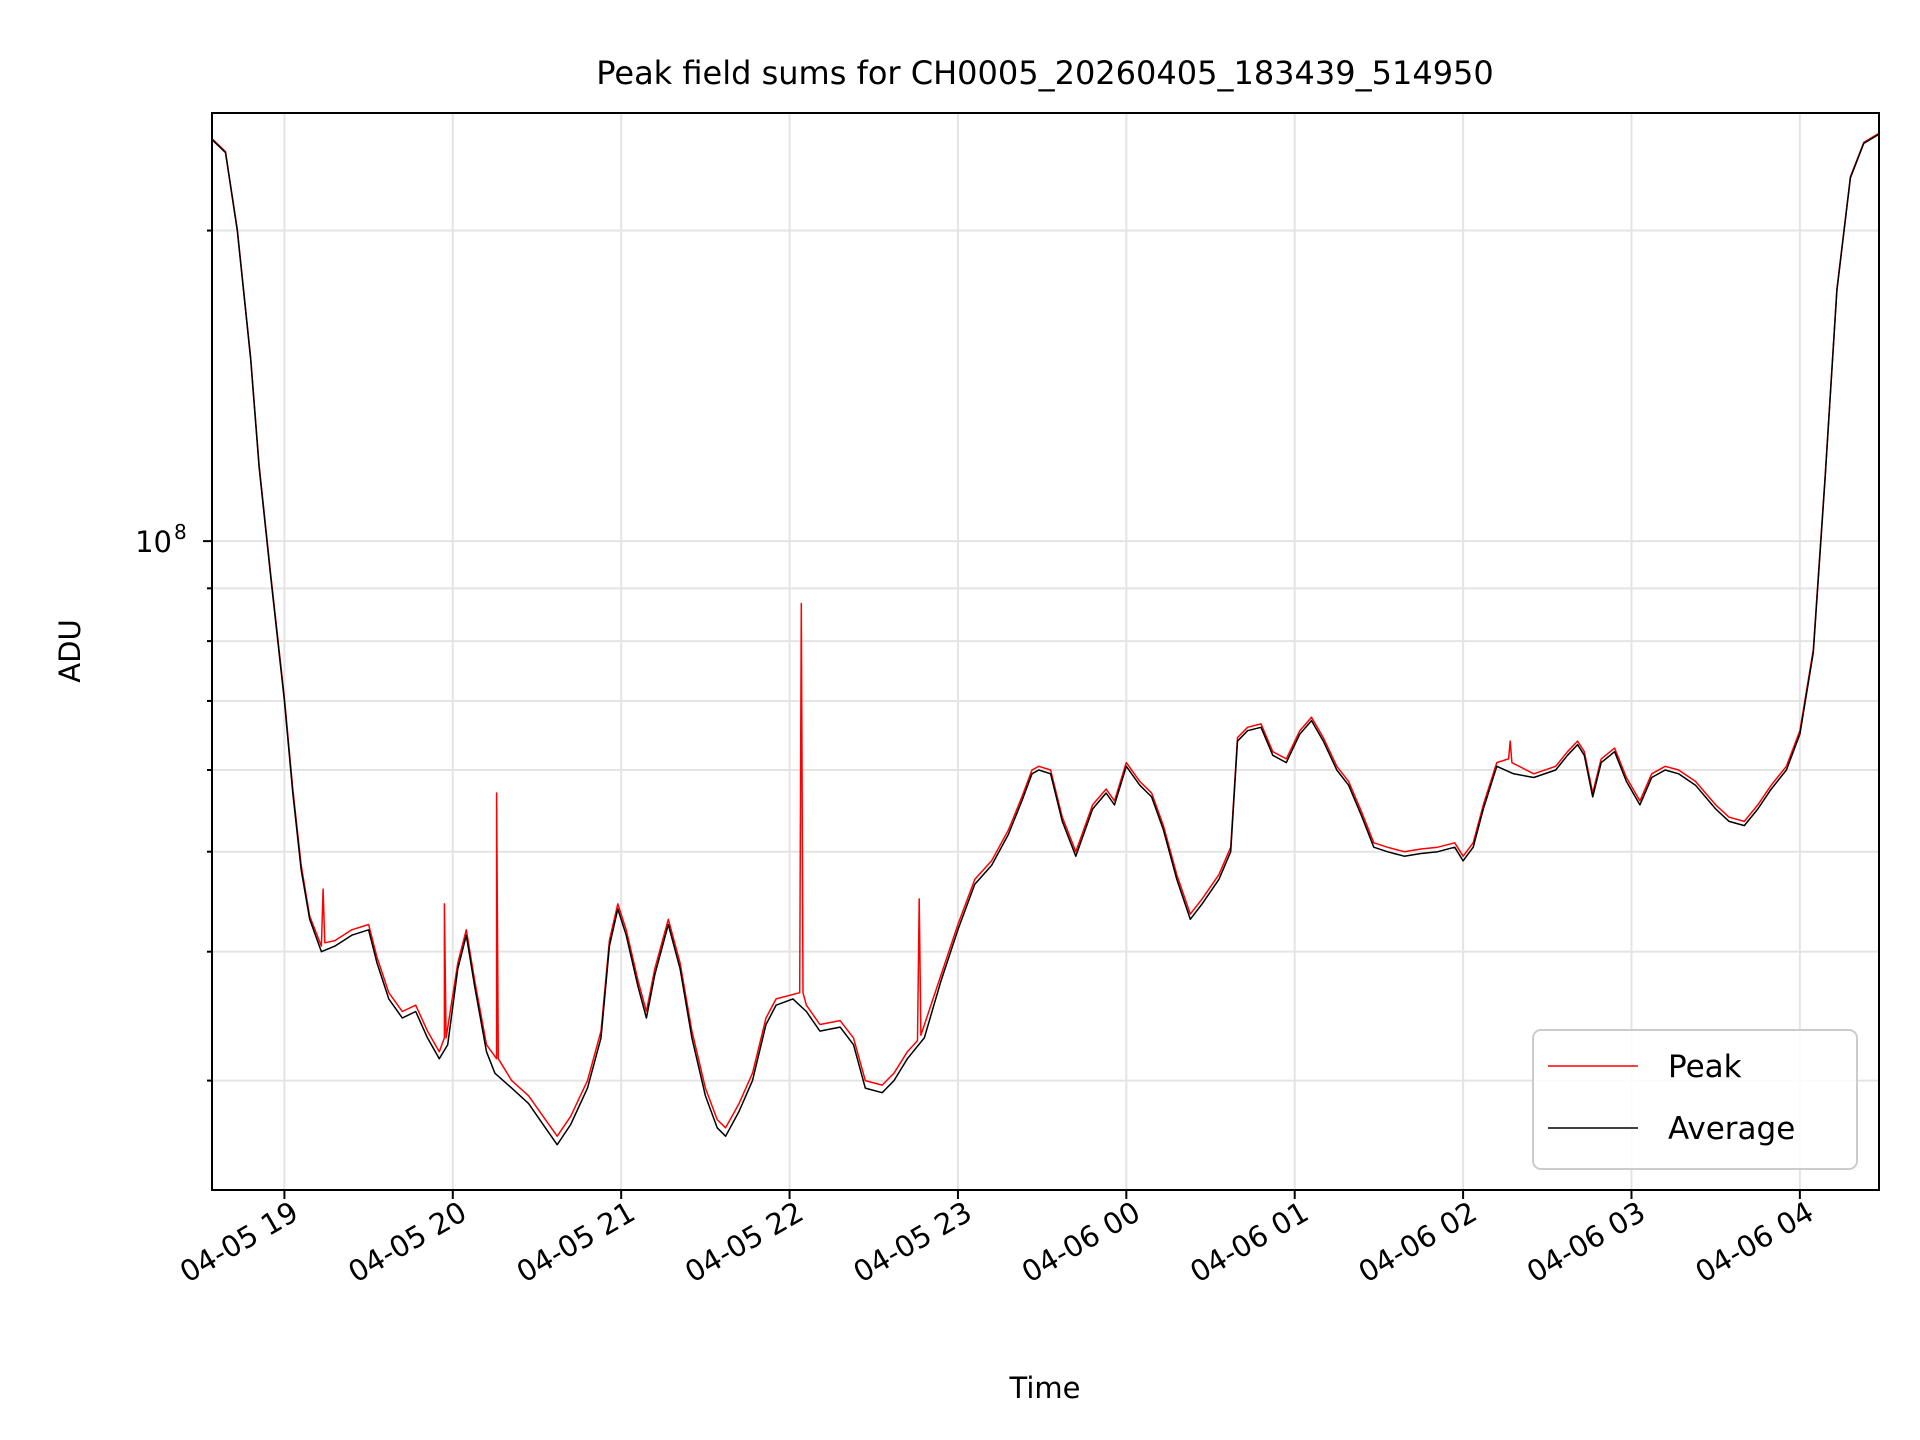  What do you see at coordinates (180, 532) in the screenshot?
I see `y-tick-label-exponent: 8` at bounding box center [180, 532].